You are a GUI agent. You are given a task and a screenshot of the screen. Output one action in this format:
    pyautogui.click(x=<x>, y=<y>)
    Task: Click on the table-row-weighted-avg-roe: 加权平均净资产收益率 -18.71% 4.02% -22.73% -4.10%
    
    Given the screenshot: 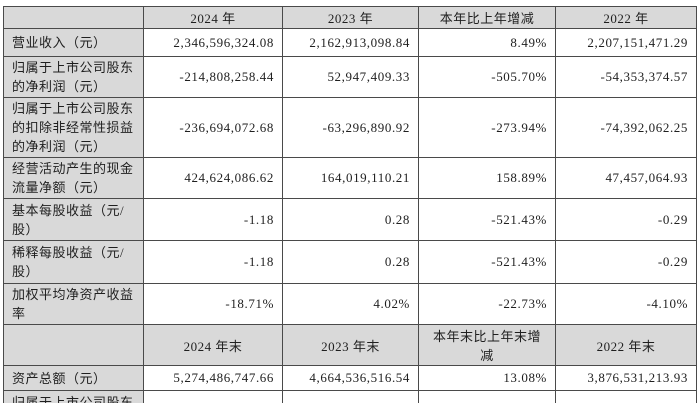 What is the action you would take?
    pyautogui.click(x=350, y=304)
    